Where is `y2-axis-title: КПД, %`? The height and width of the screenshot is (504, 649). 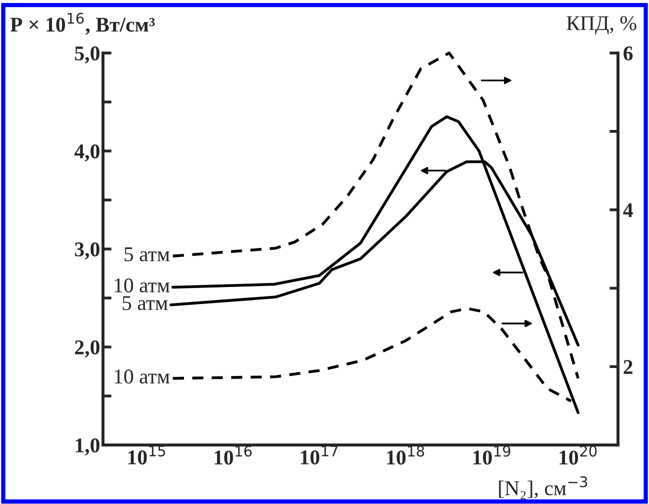
y2-axis-title: КПД, % is located at coordinates (601, 25).